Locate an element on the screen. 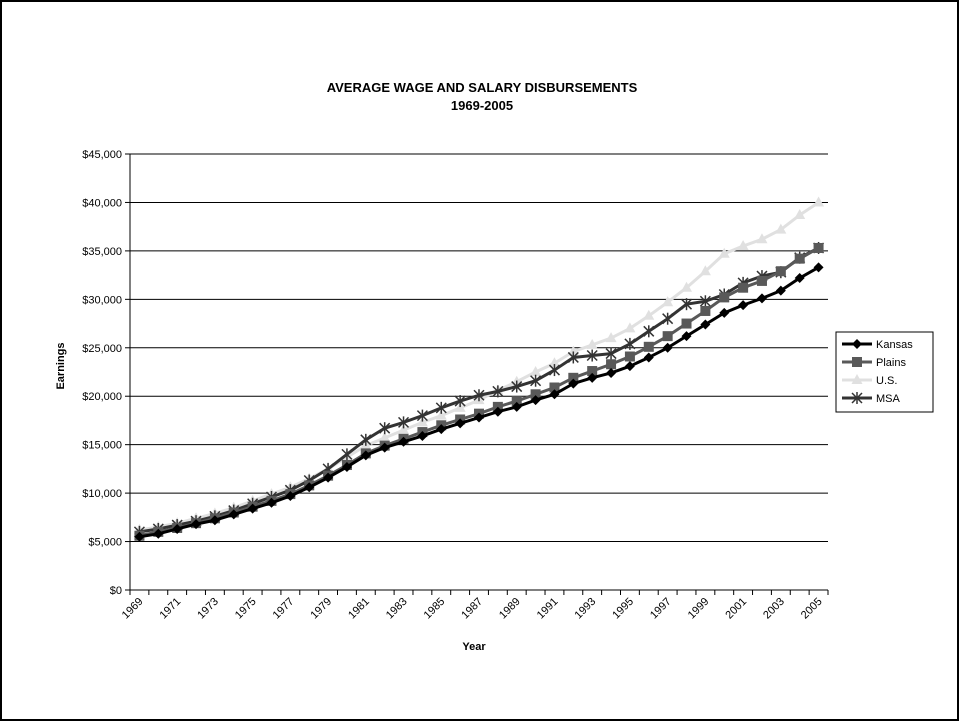  y-tick-label: $35,000 is located at coordinates (102, 252).